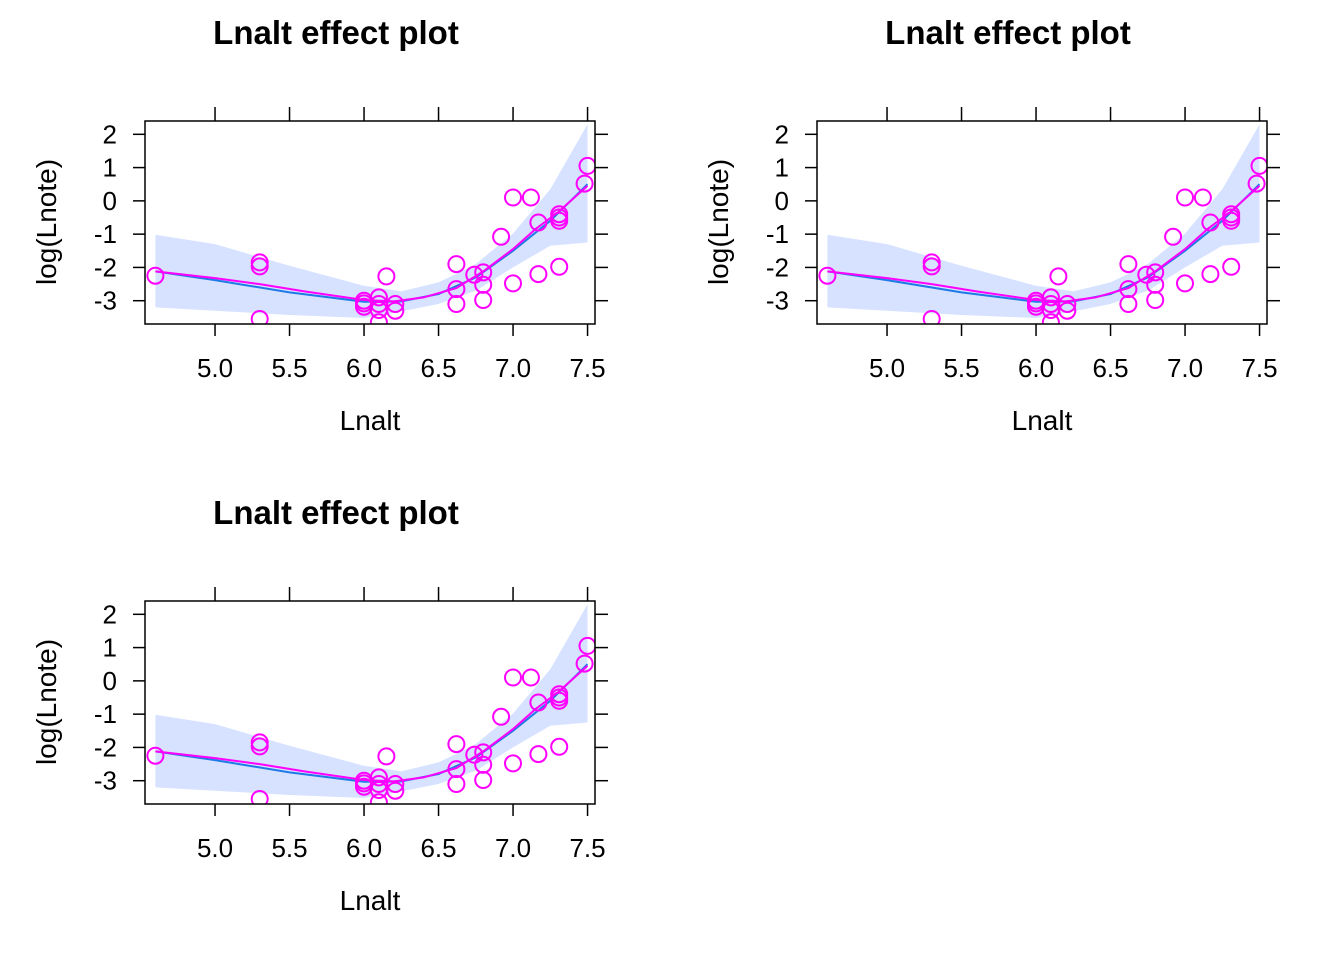 This screenshot has width=1344, height=960. Describe the element at coordinates (1036, 368) in the screenshot. I see `x-tick-label: 6.0` at that location.